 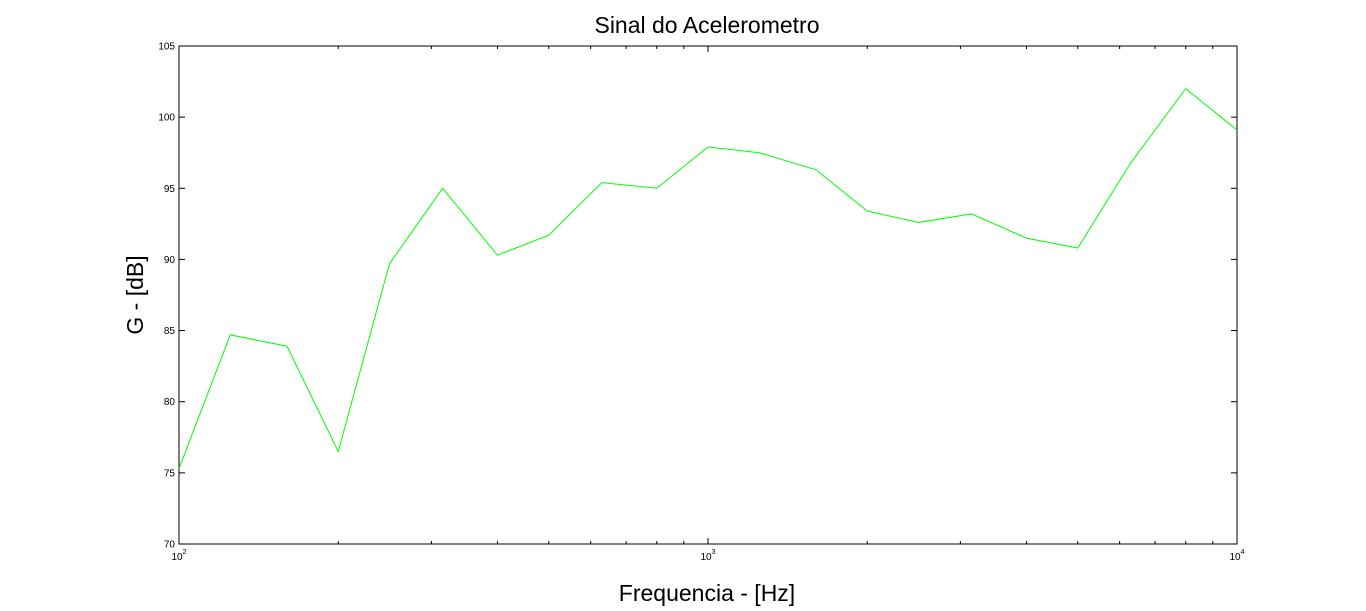 I want to click on y-tick-label: 95, so click(x=170, y=189).